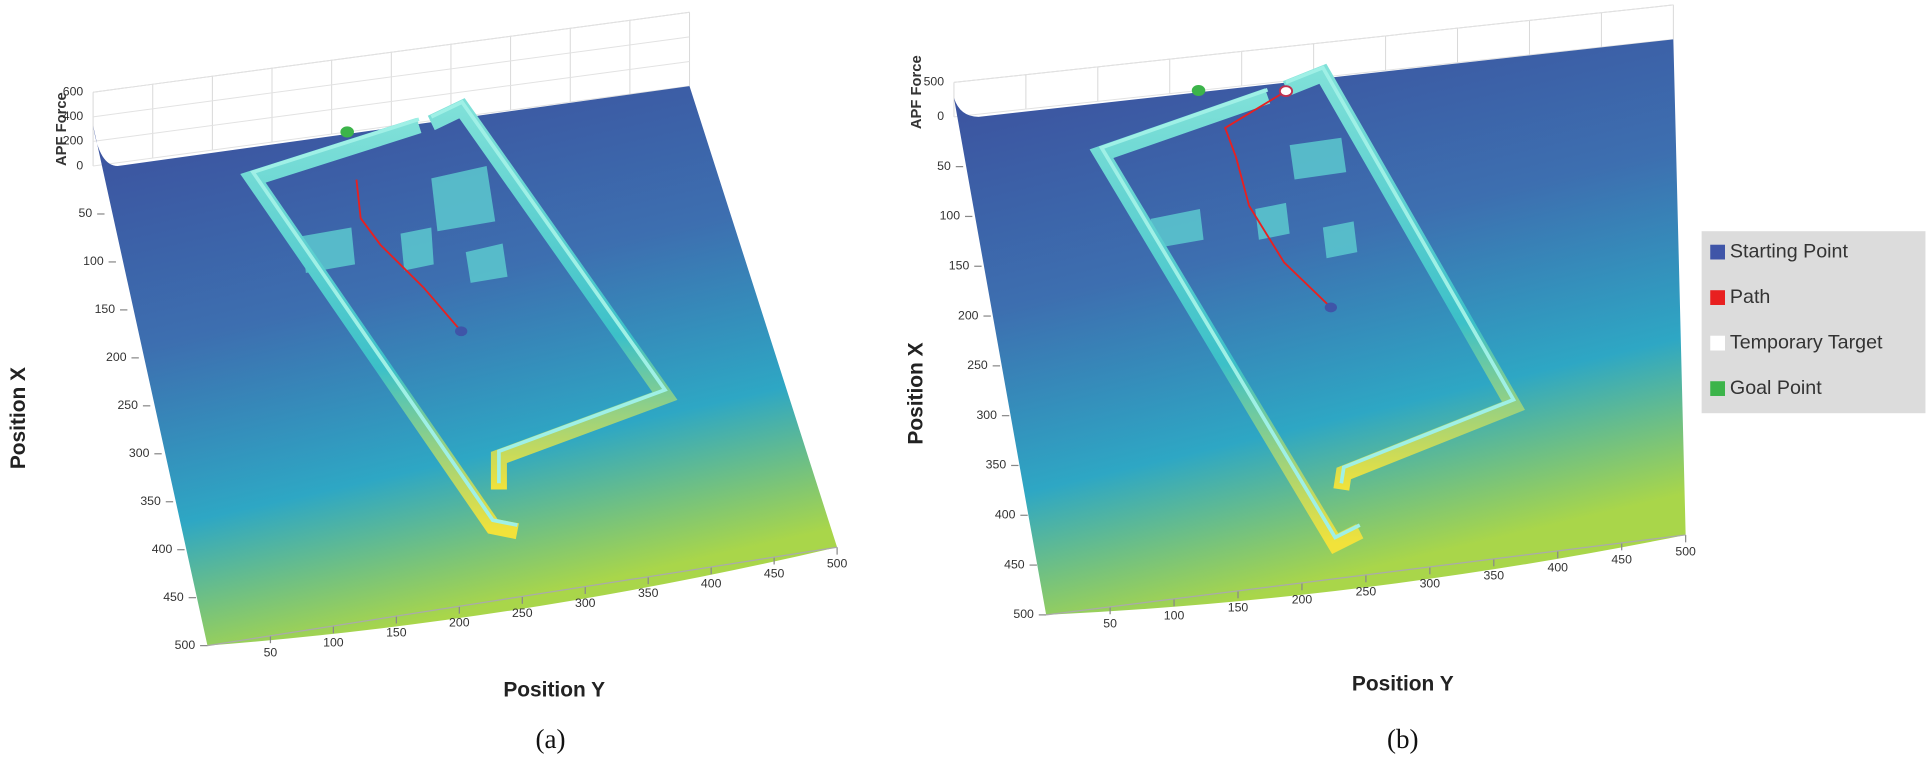 The width and height of the screenshot is (1930, 760). I want to click on caption: (b), so click(1403, 739).